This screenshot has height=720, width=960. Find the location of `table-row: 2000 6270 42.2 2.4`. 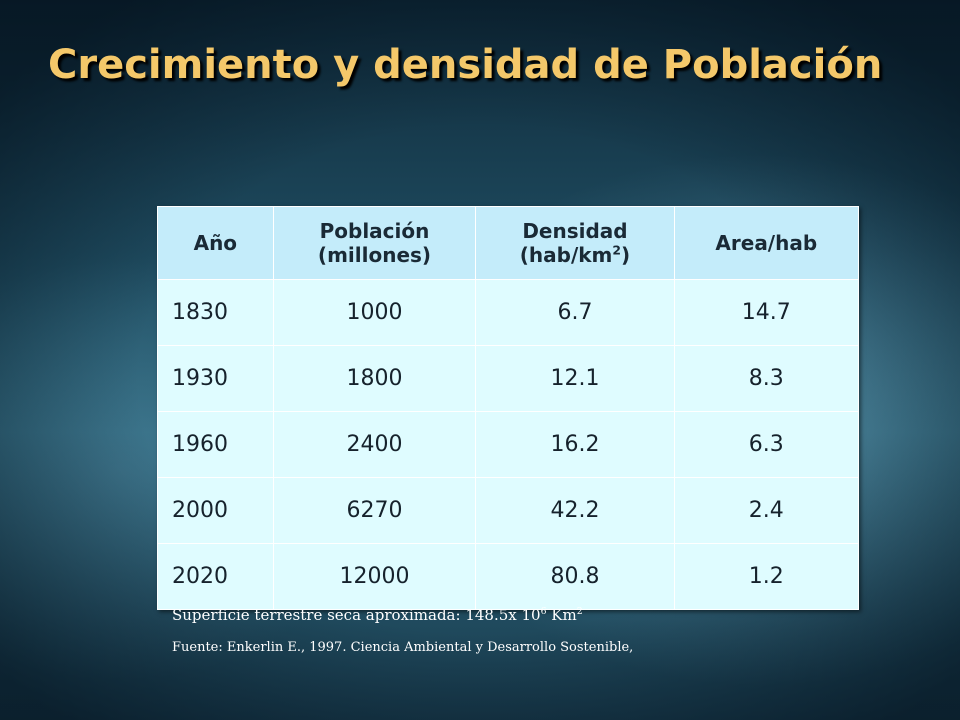

table-row: 2000 6270 42.2 2.4 is located at coordinates (508, 510).